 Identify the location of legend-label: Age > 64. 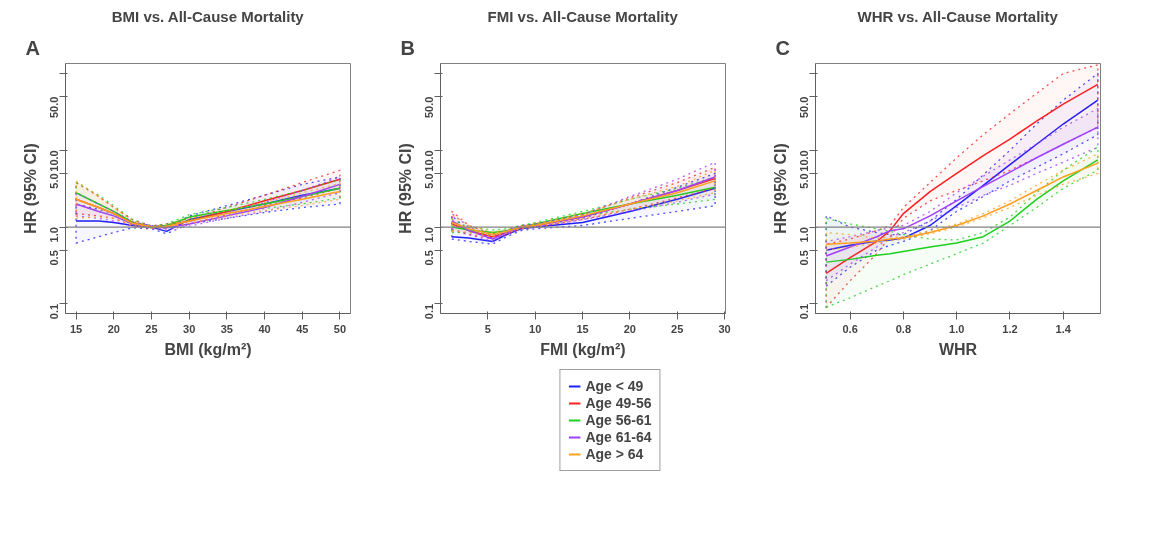
(614, 454).